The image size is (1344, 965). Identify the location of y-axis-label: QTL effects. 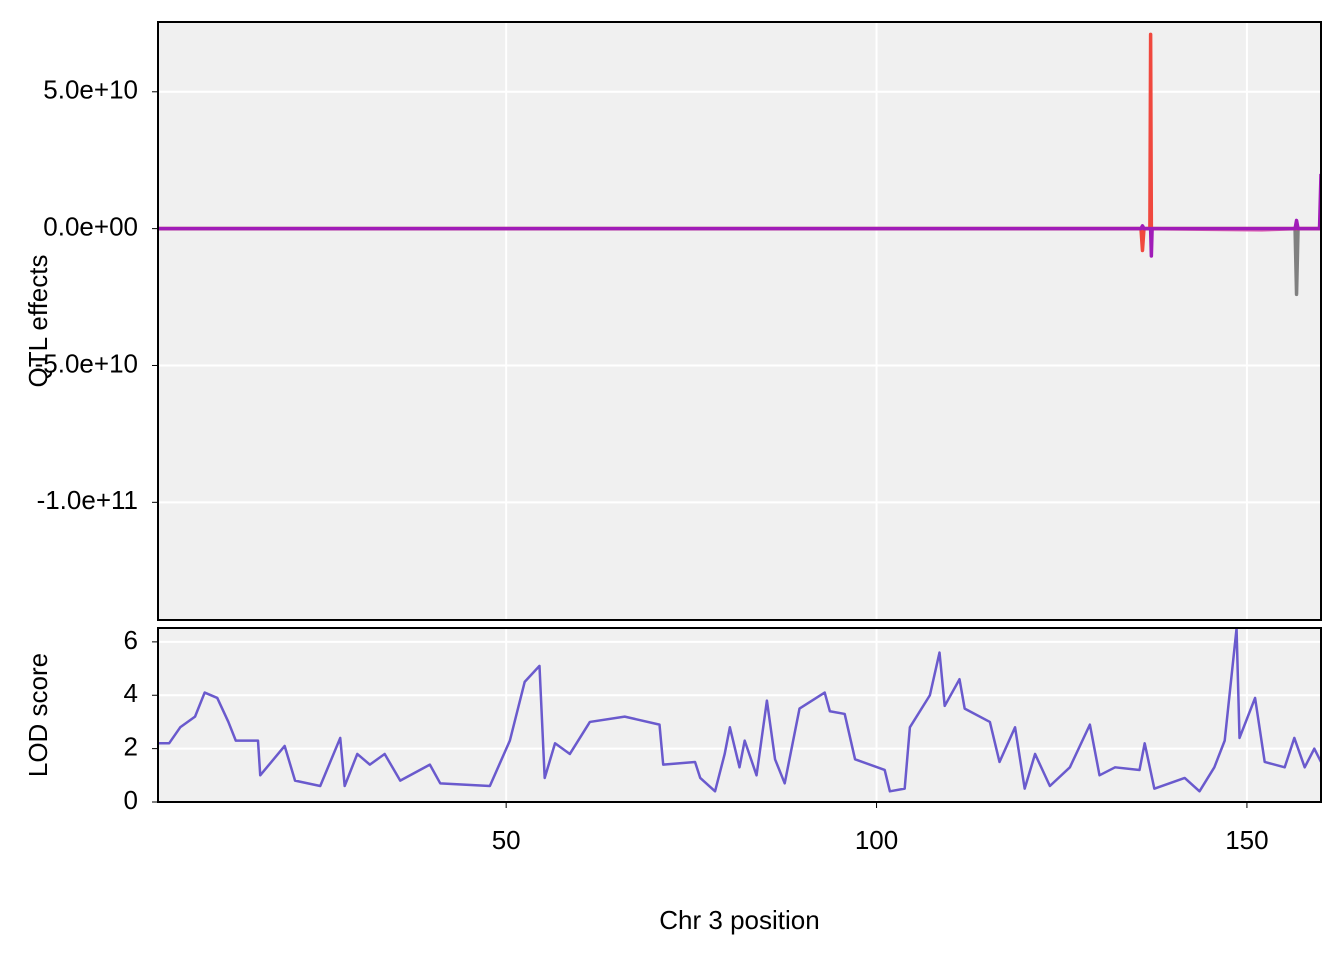
(38, 321).